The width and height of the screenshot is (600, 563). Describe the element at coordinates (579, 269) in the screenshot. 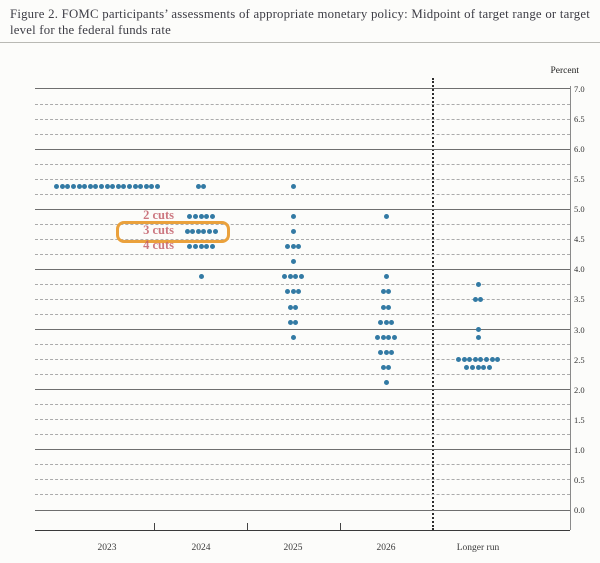

I see `y-tick-label: 4.0` at that location.